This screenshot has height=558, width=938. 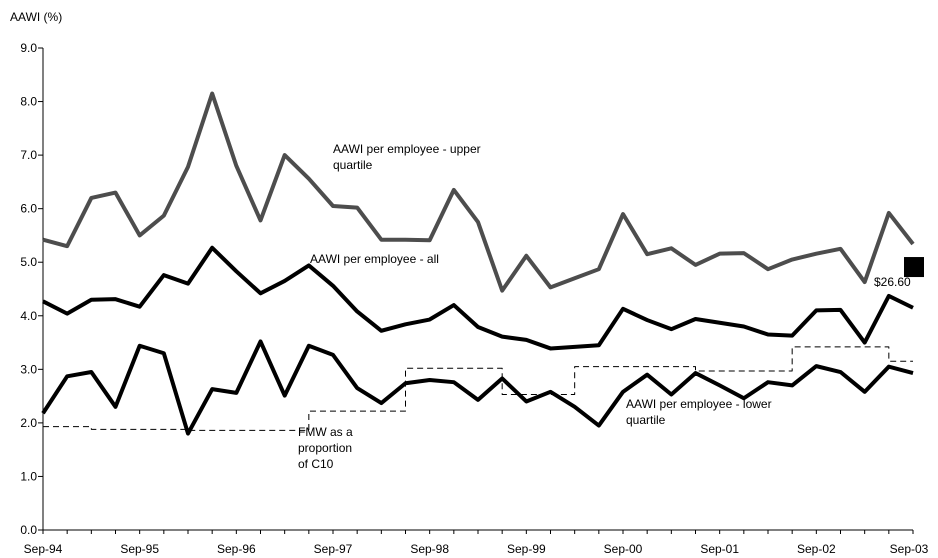 What do you see at coordinates (892, 282) in the screenshot?
I see `annotation-label: $26.60` at bounding box center [892, 282].